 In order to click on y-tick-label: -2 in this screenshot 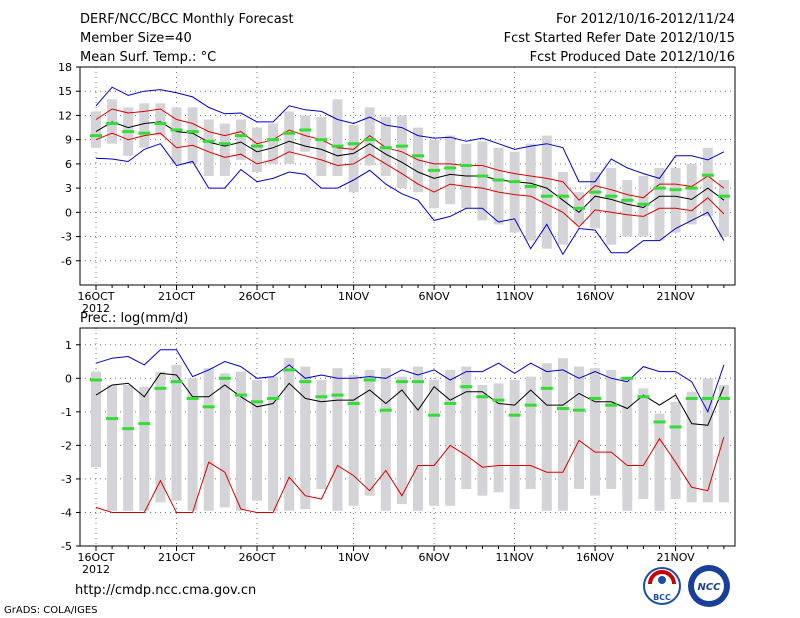, I will do `click(66, 445)`.